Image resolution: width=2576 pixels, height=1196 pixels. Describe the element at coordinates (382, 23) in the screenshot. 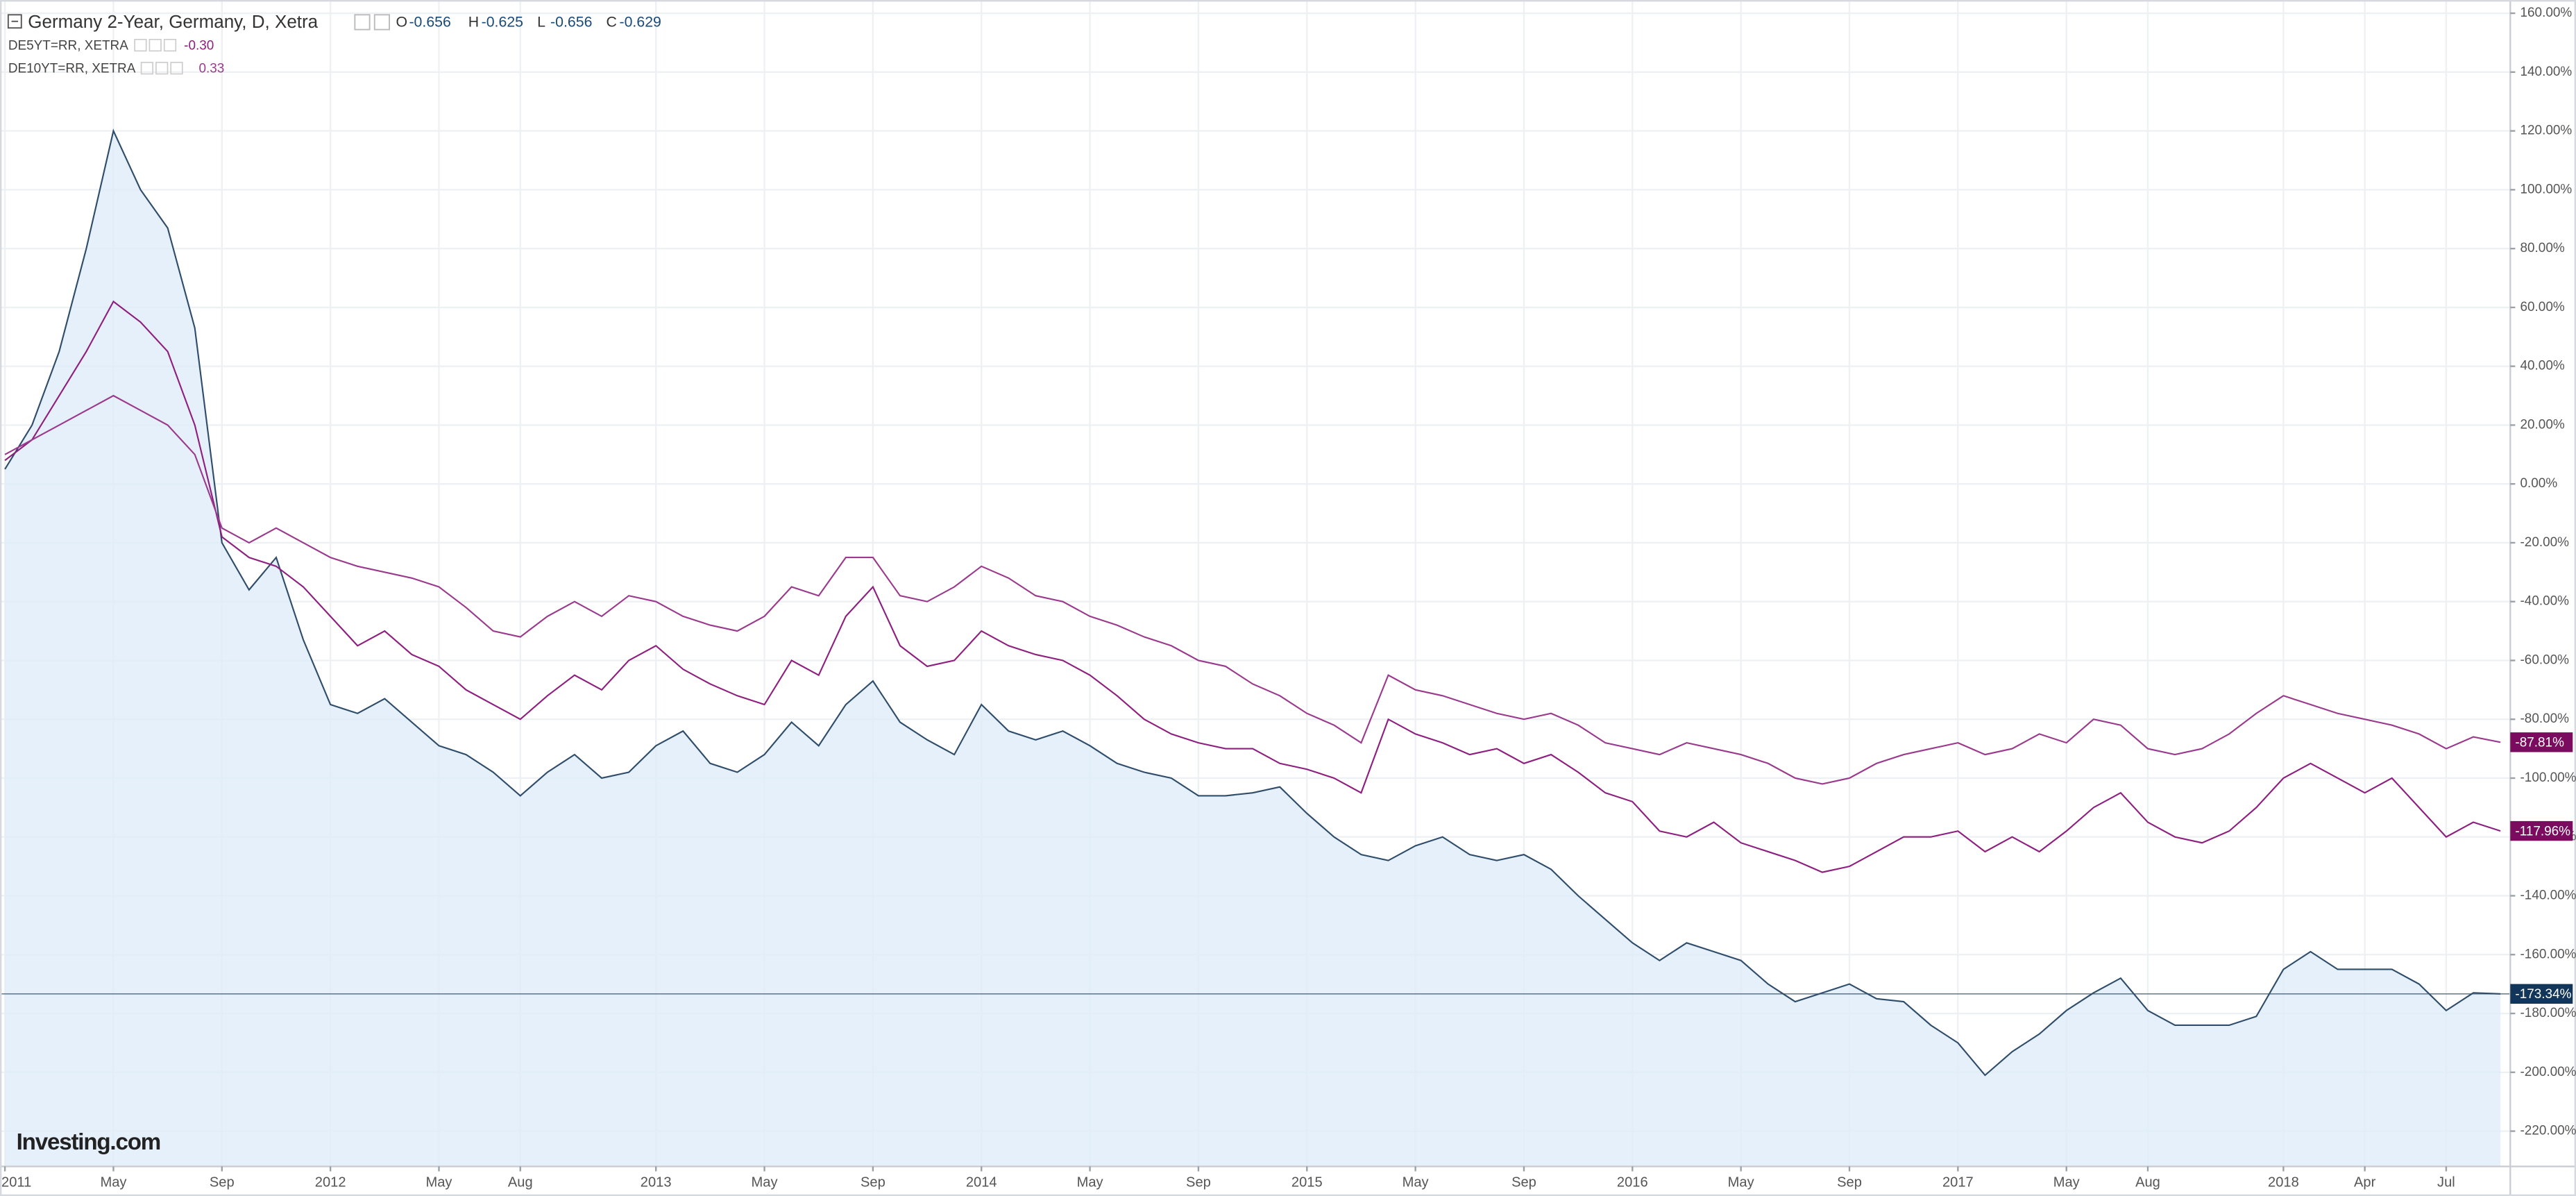

I see `visibility-icon` at that location.